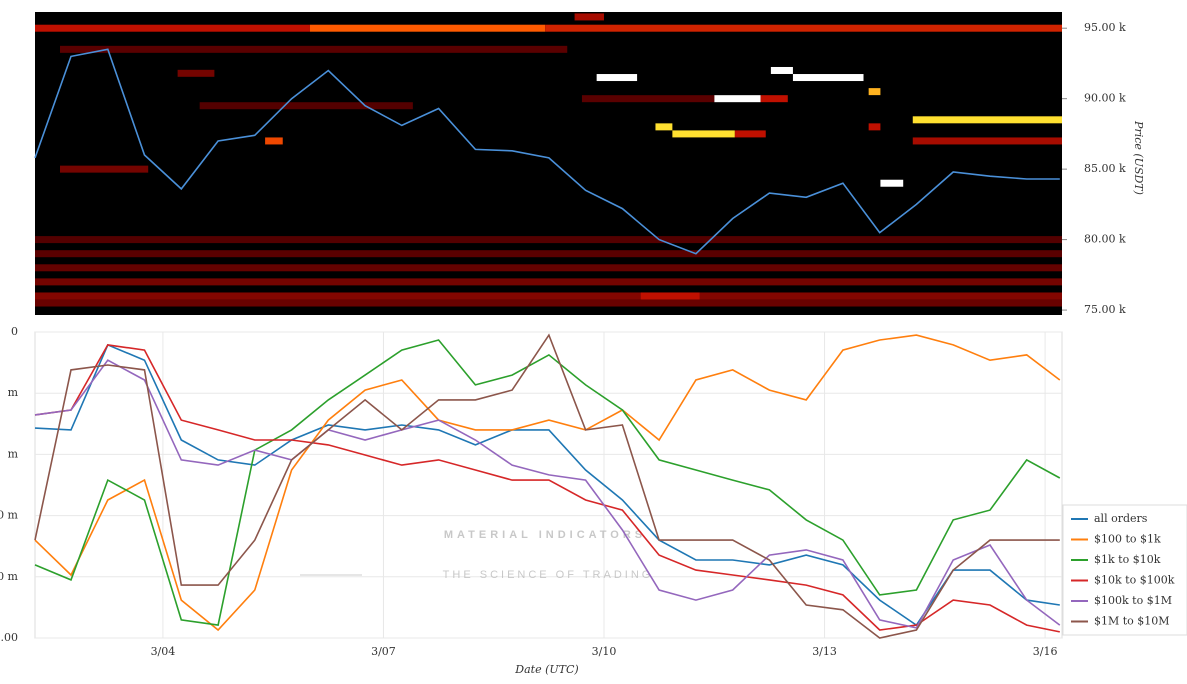 Image resolution: width=1187 pixels, height=684 pixels. I want to click on x-tick-label: 3/16, so click(1045, 651).